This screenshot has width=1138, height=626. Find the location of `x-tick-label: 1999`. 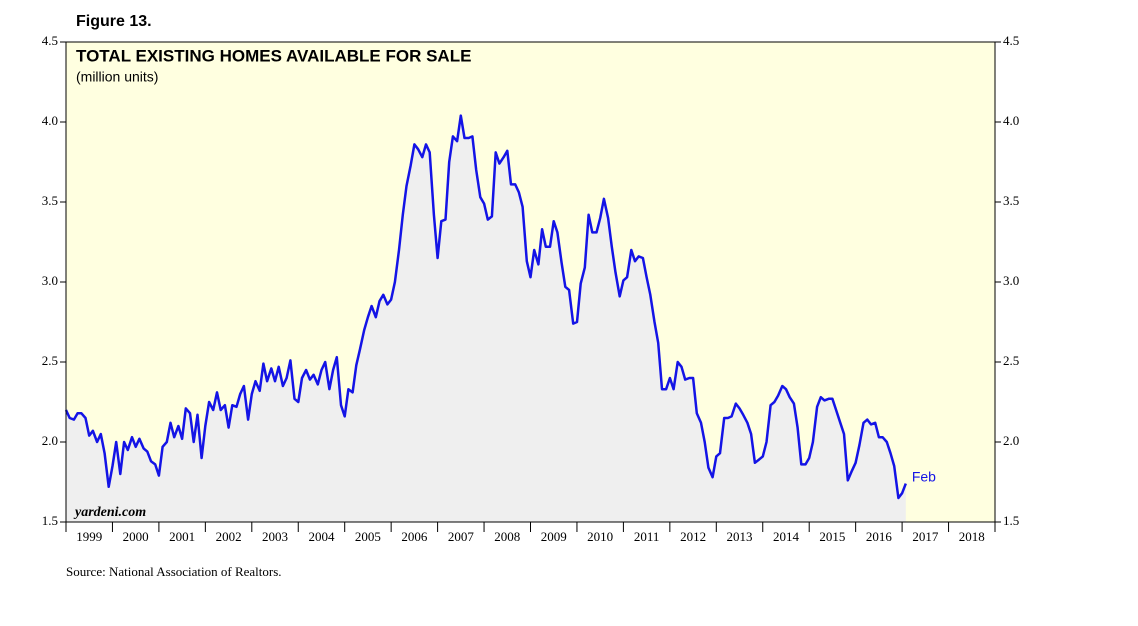

x-tick-label: 1999 is located at coordinates (89, 536).